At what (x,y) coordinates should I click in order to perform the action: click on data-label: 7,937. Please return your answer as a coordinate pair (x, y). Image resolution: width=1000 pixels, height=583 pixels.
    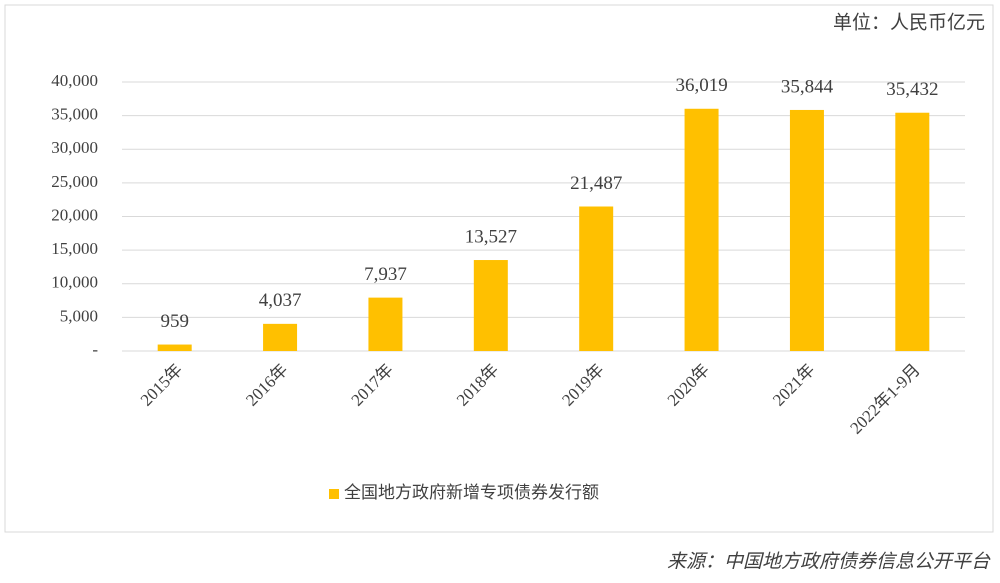
    Looking at the image, I should click on (385, 274).